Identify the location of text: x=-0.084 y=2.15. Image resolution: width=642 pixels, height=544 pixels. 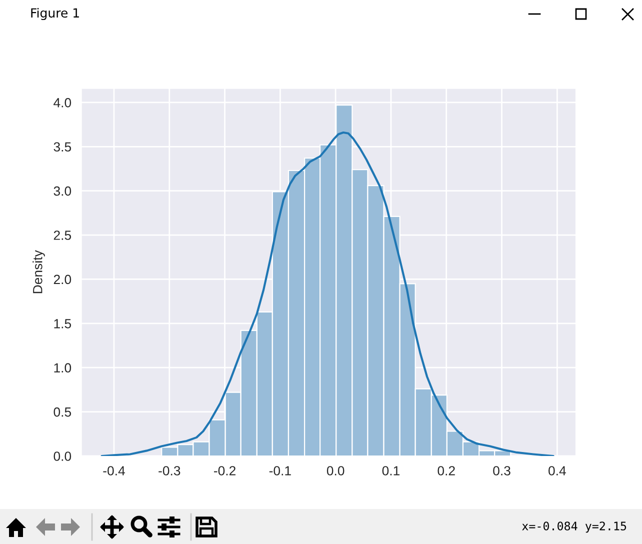
(574, 527).